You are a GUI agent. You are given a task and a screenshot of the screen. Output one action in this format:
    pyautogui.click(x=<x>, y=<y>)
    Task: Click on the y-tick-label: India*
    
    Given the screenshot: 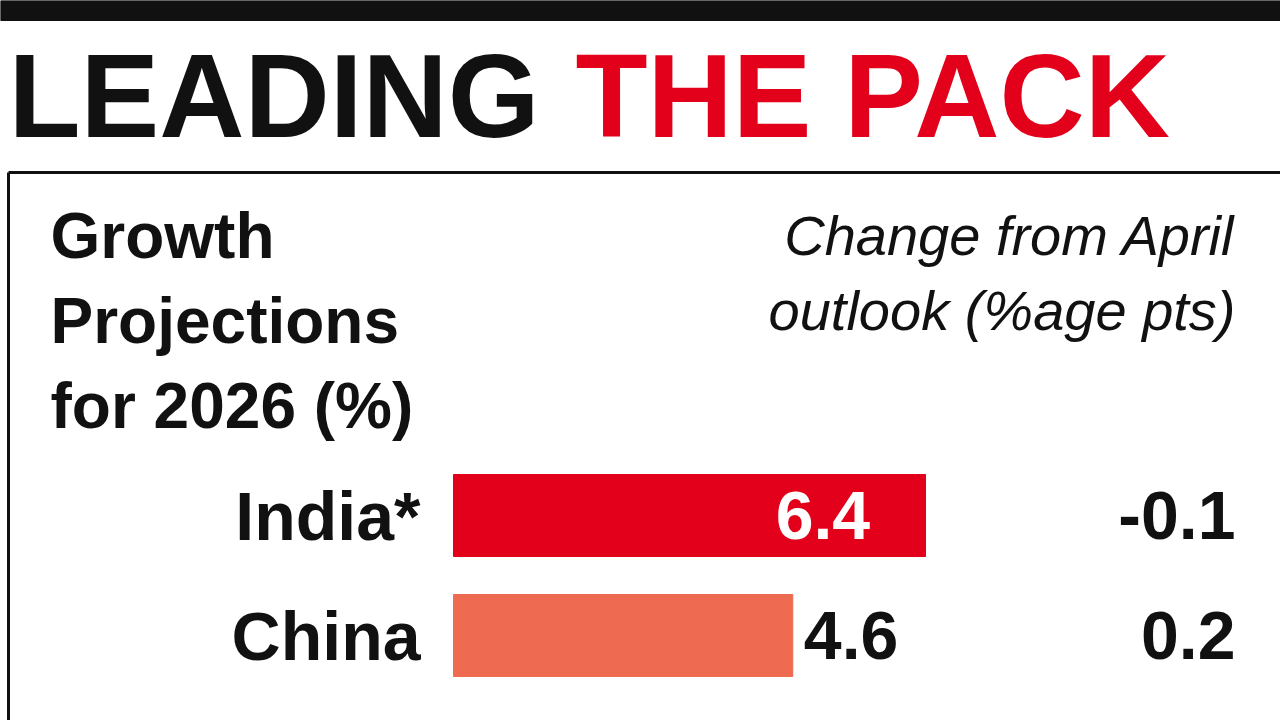 What is the action you would take?
    pyautogui.click(x=328, y=515)
    